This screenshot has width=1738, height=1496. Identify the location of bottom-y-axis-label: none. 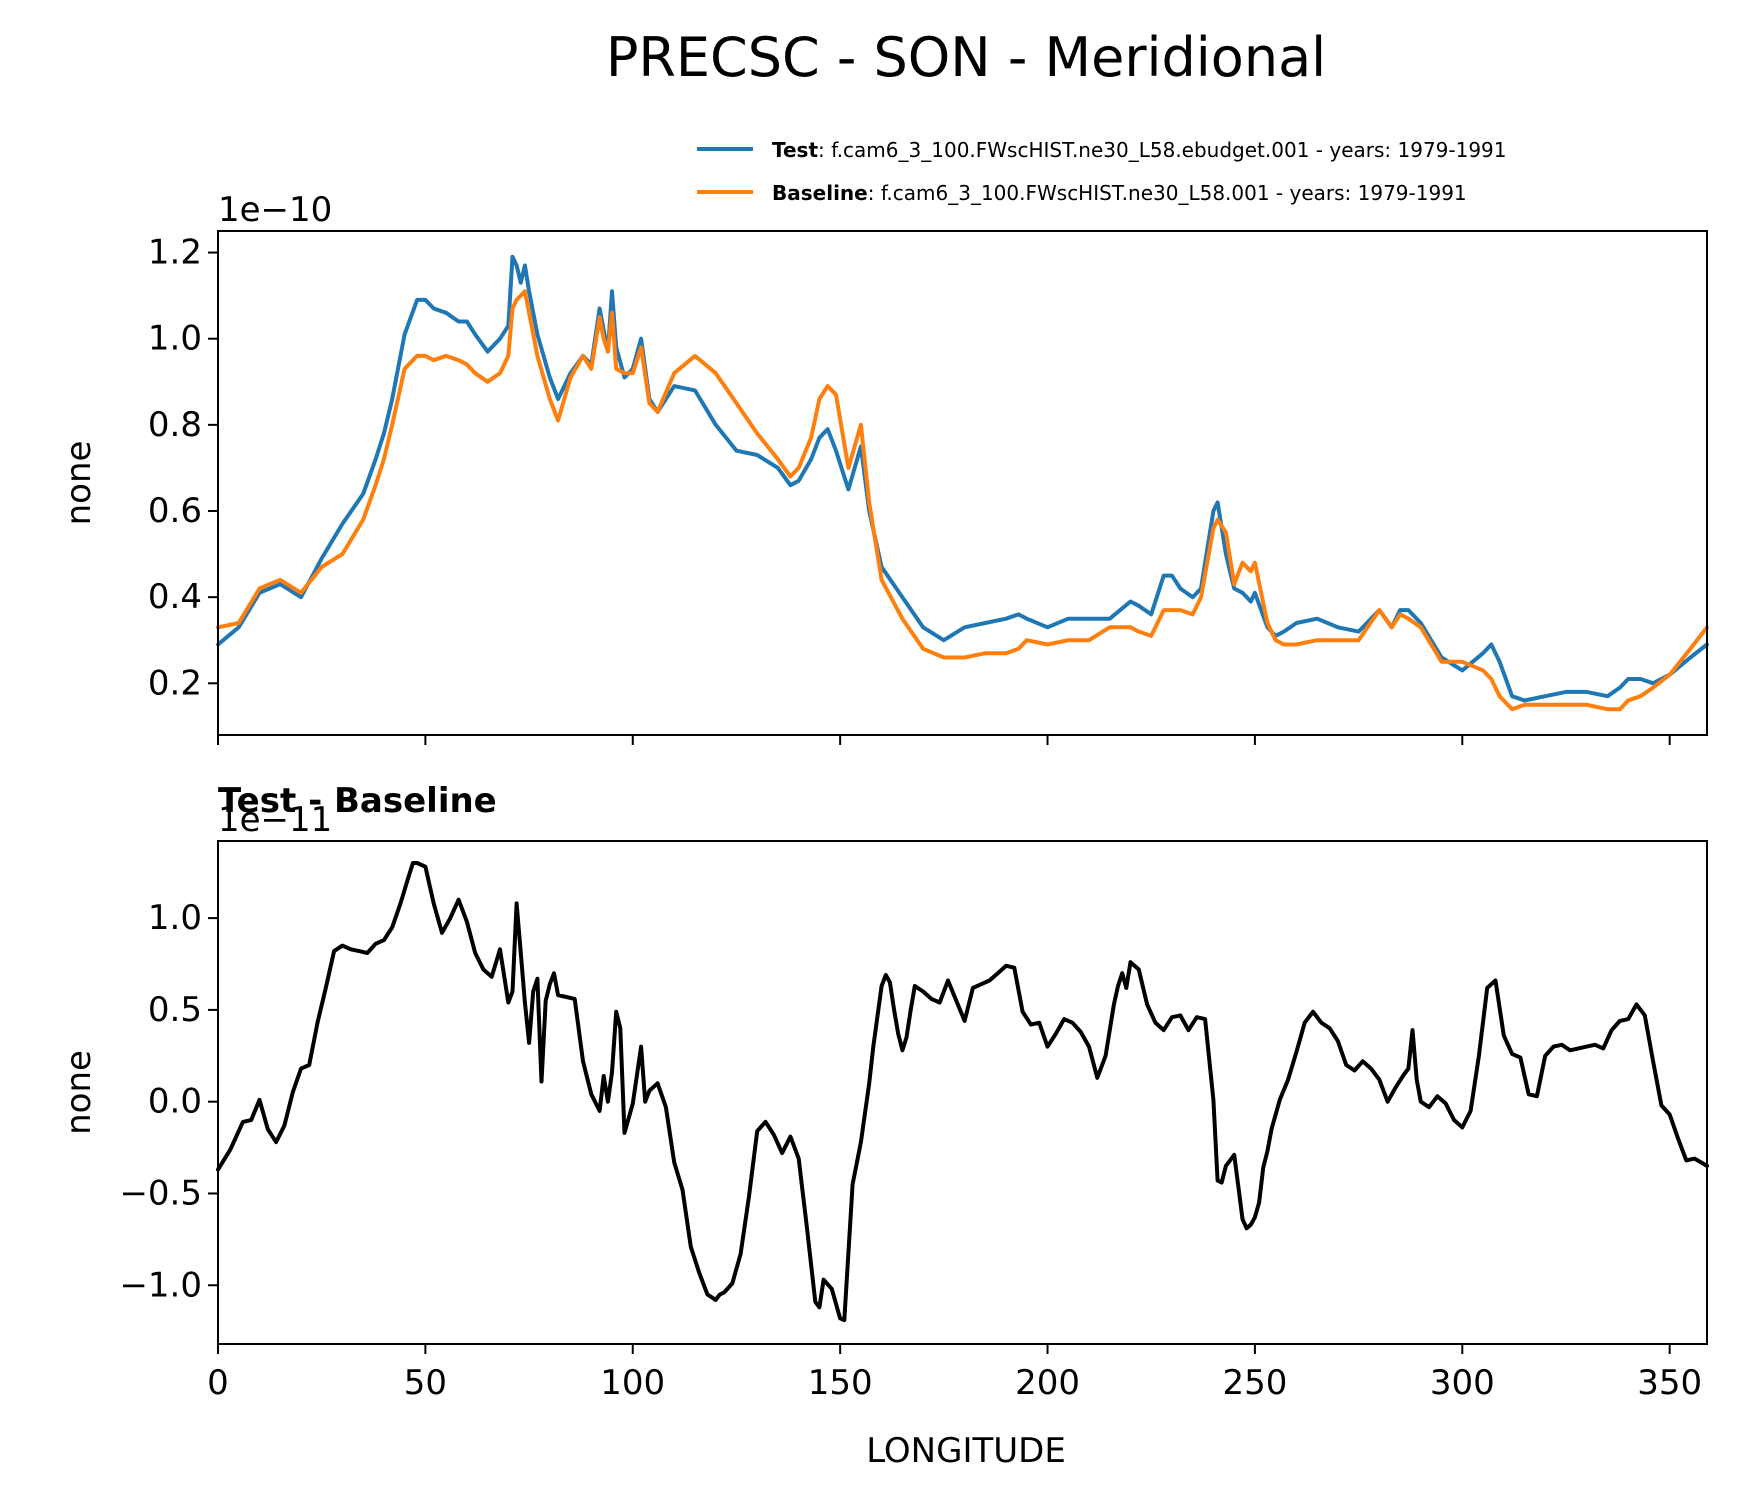
(79, 1092).